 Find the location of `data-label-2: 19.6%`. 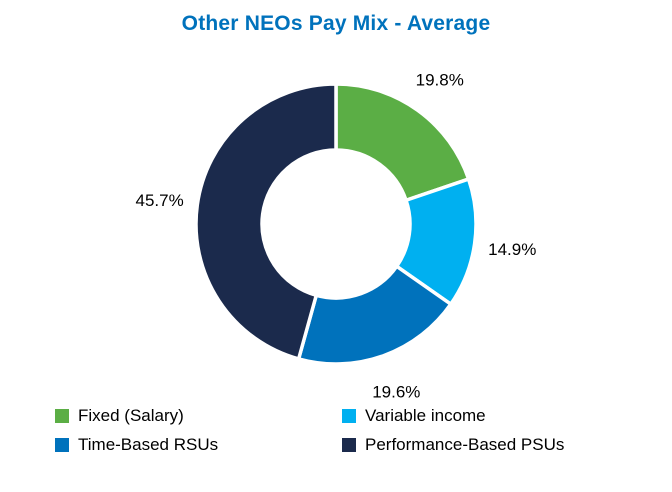

data-label-2: 19.6% is located at coordinates (396, 391).